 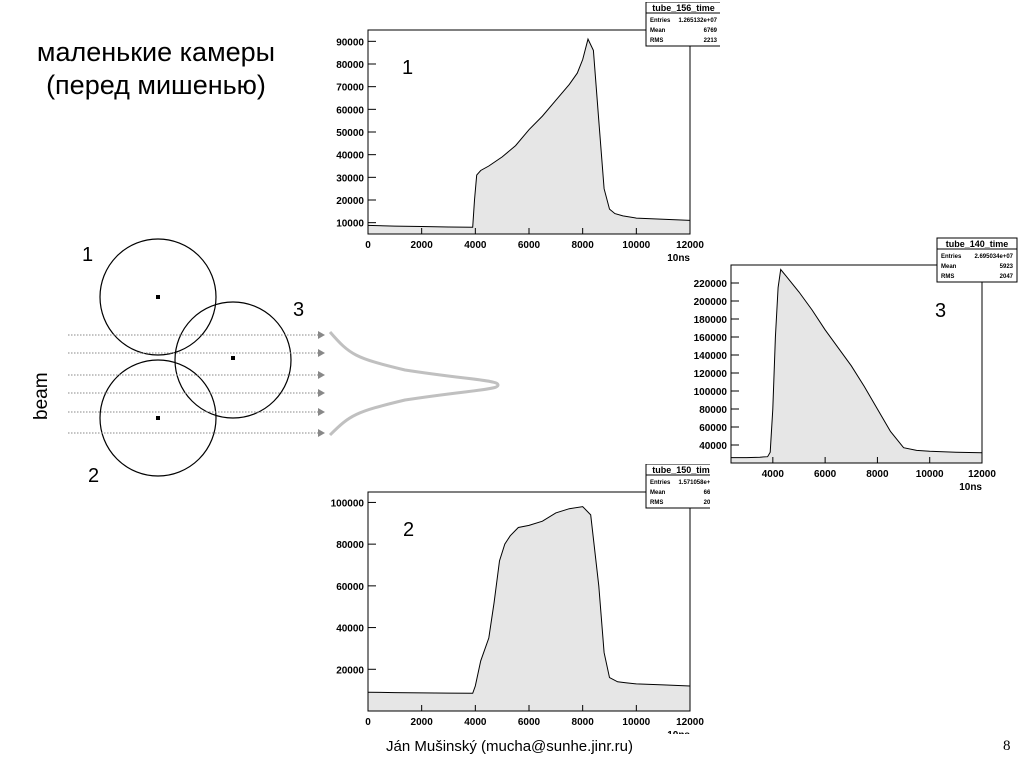 What do you see at coordinates (408, 530) in the screenshot?
I see `plot-panel-label: 2` at bounding box center [408, 530].